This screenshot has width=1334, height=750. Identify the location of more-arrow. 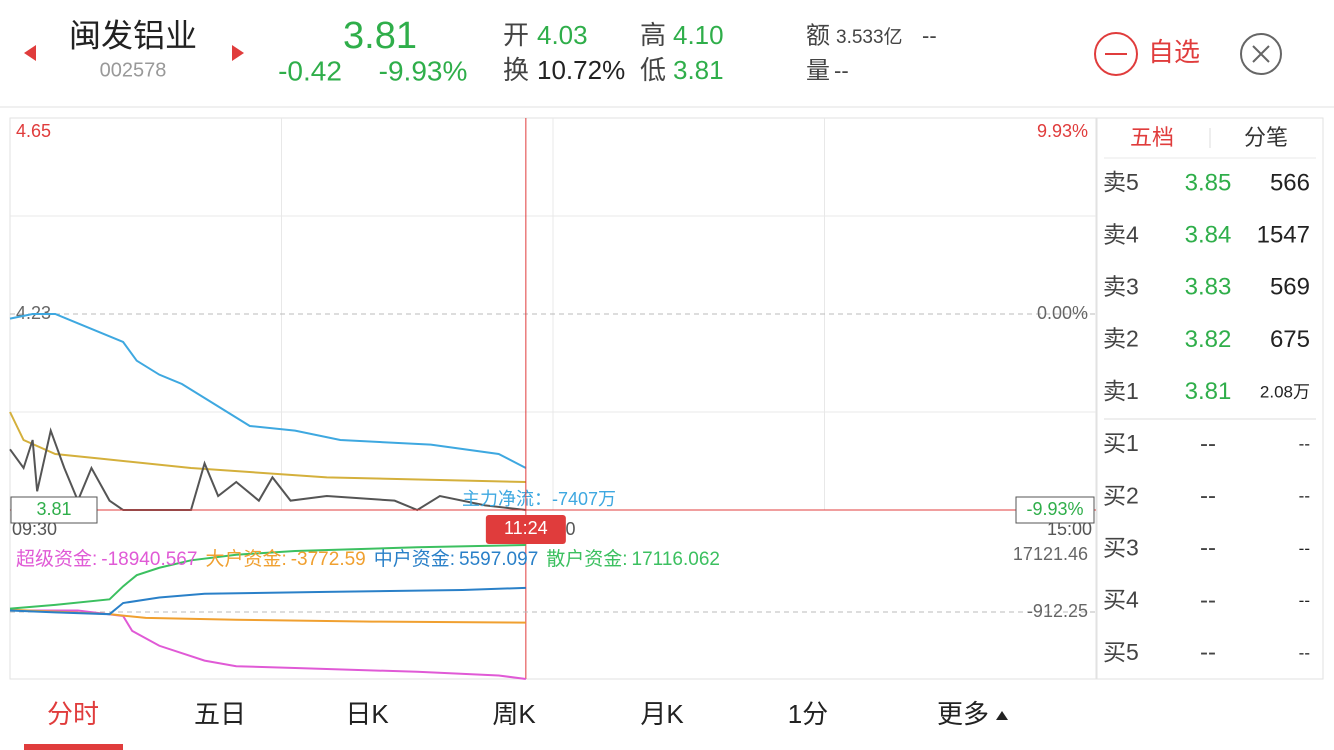
(1002, 715).